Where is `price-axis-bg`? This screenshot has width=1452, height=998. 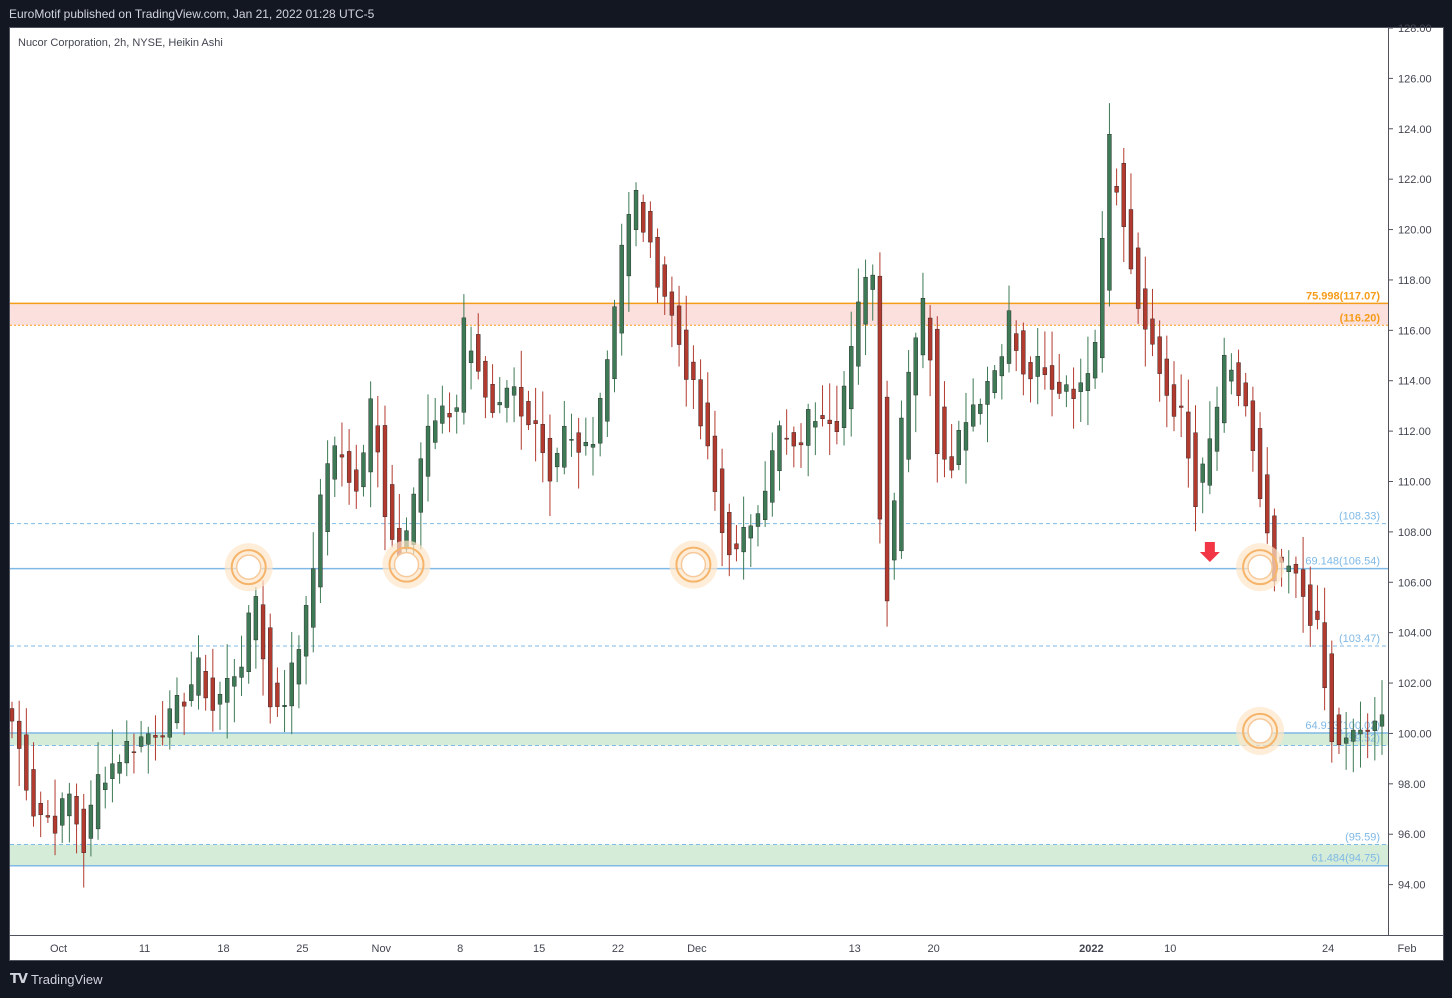 price-axis-bg is located at coordinates (1416, 481).